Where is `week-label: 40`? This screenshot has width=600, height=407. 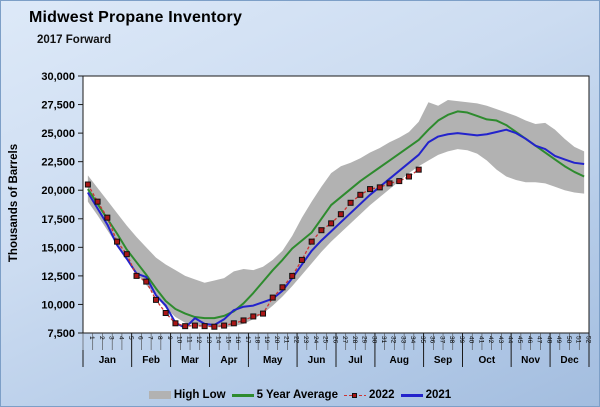
week-label: 40 is located at coordinates (471, 340).